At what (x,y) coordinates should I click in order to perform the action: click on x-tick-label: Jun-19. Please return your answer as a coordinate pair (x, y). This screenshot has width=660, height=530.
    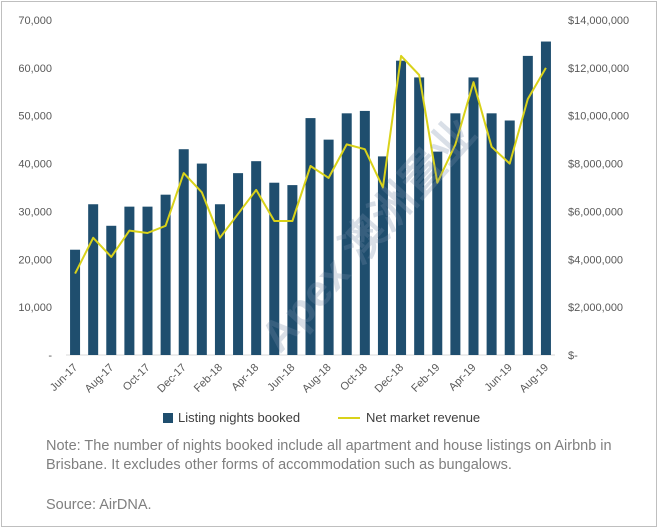
    Looking at the image, I should click on (499, 378).